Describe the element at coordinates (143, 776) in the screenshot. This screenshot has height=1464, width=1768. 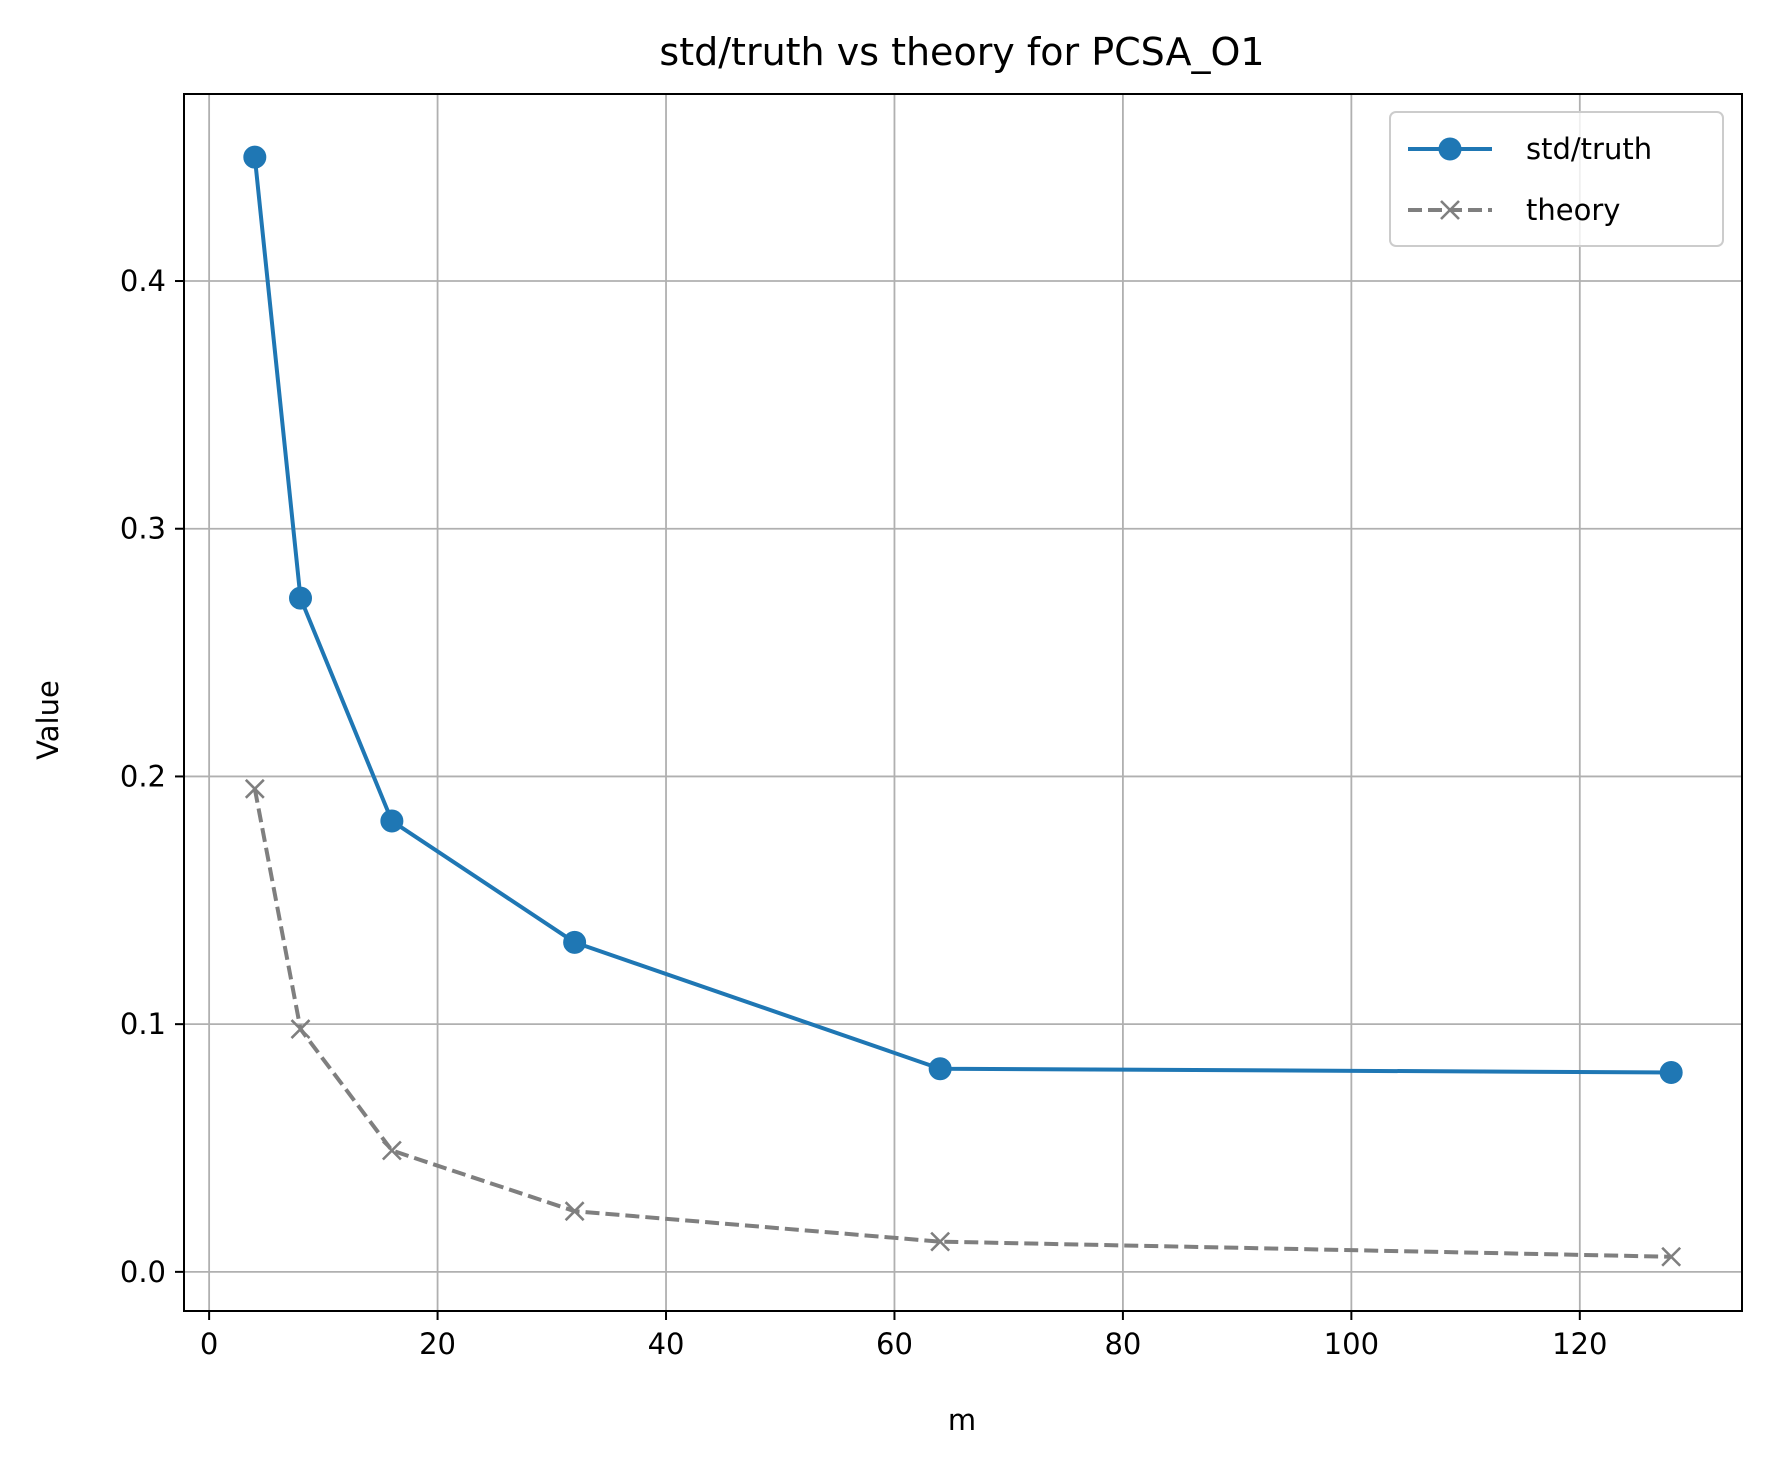
I see `y-tick-label: 0.2` at that location.